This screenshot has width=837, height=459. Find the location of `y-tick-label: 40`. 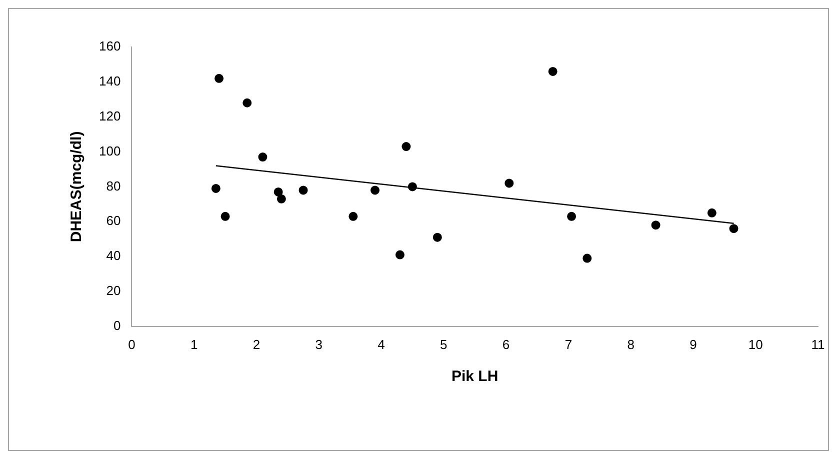

y-tick-label: 40 is located at coordinates (113, 256).